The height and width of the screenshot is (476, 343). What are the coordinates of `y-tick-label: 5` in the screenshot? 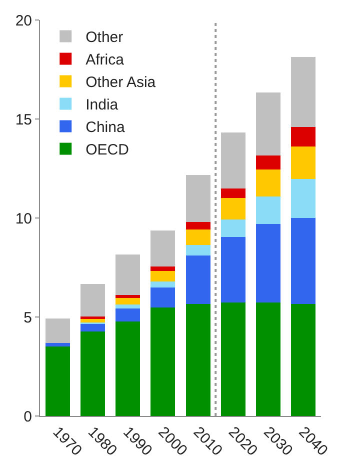 It's located at (28, 317).